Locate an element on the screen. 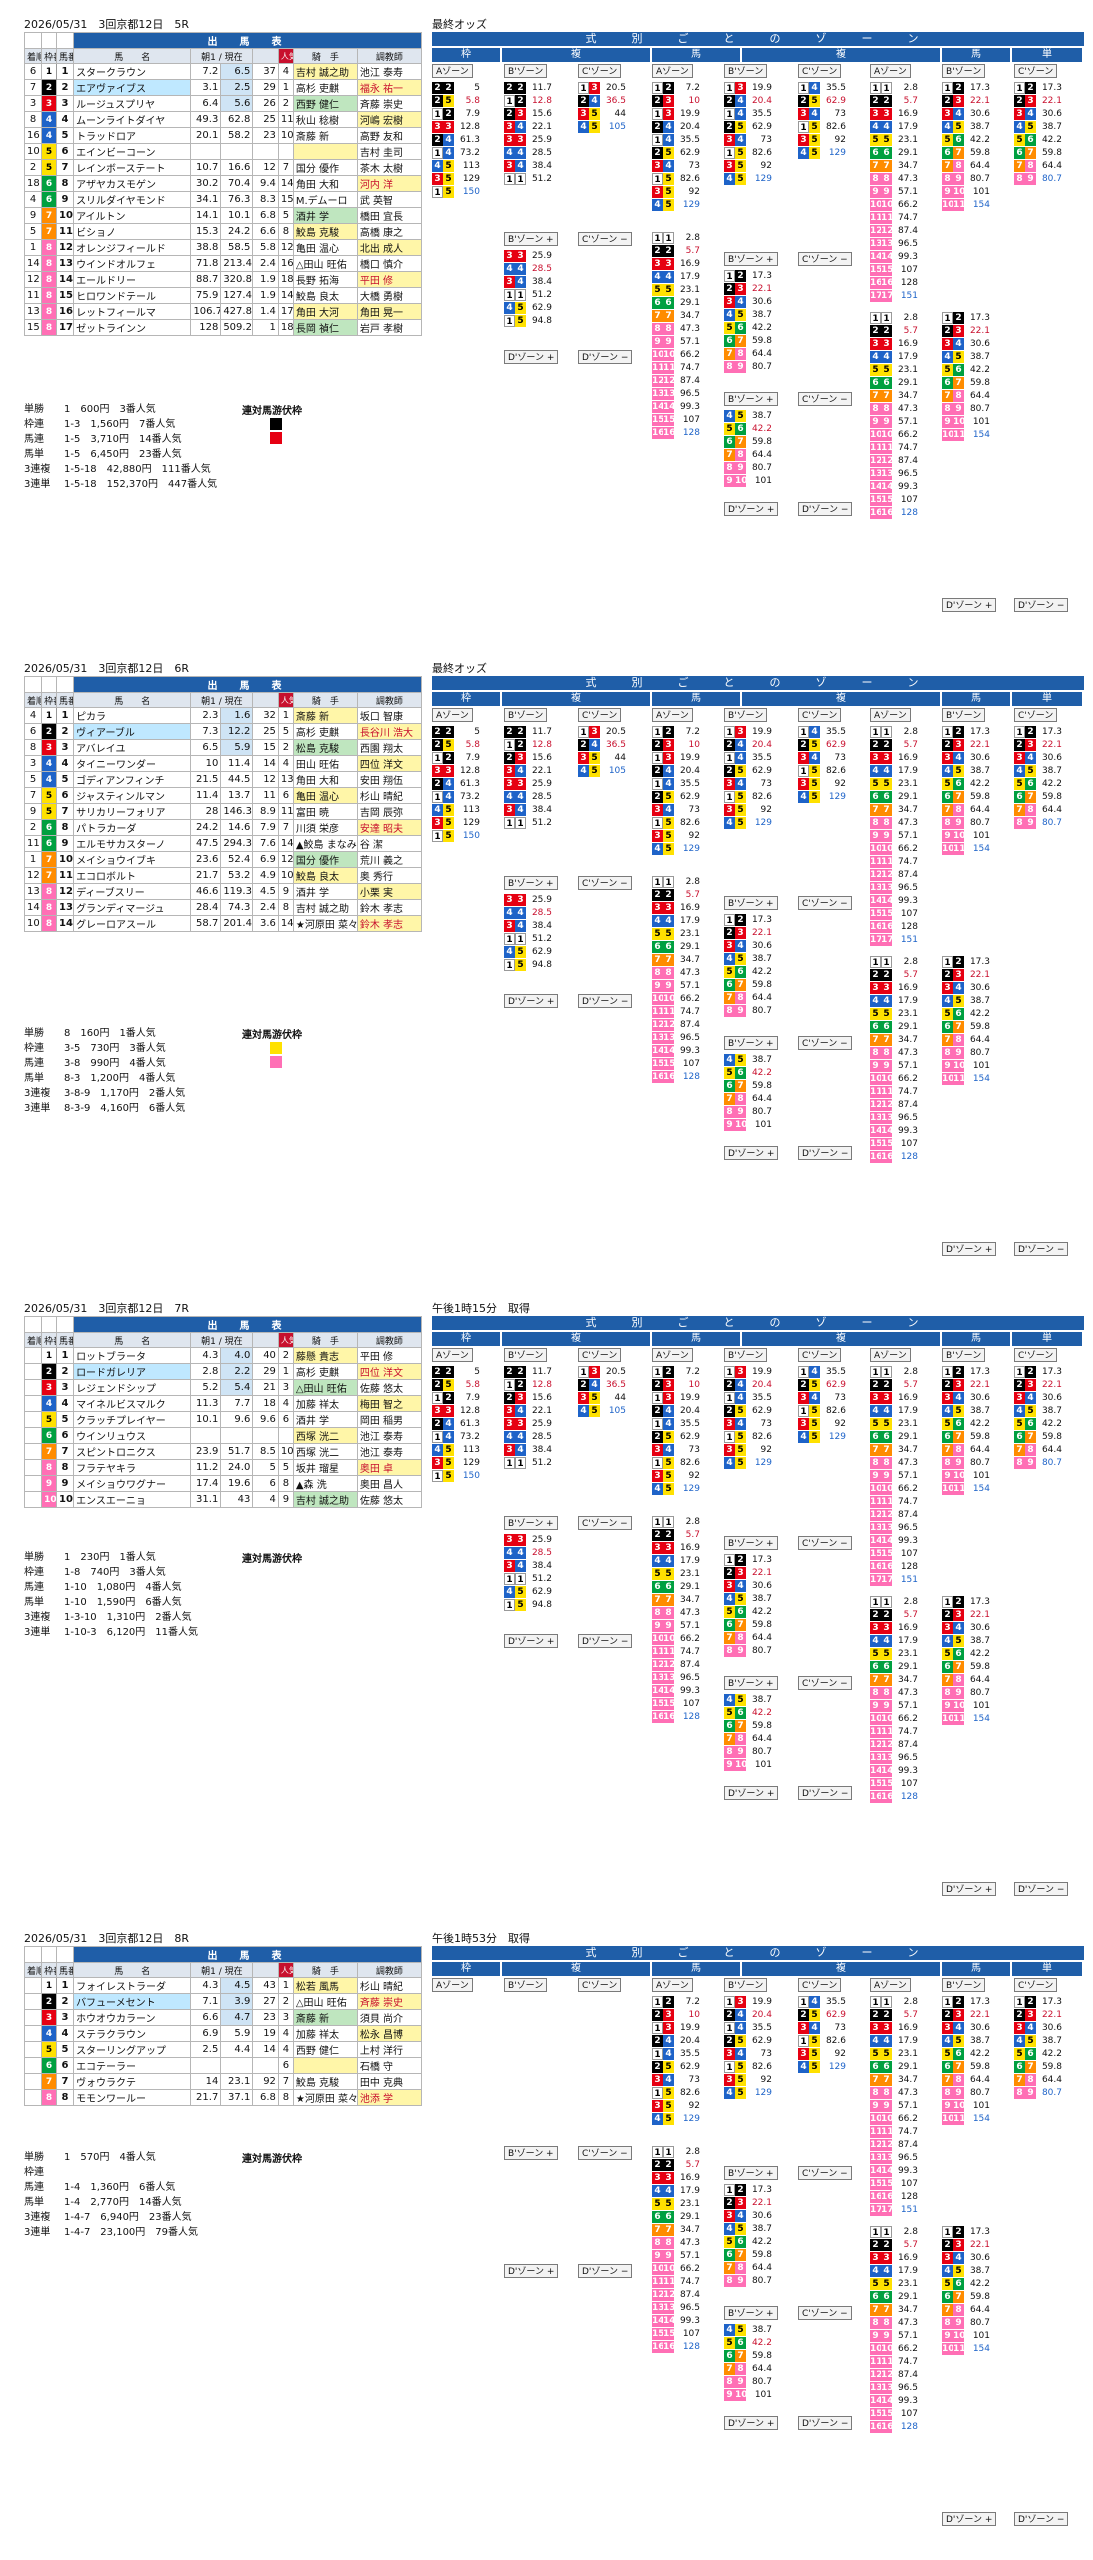 The height and width of the screenshot is (2560, 1093). zone-row: 7 8 64.4 is located at coordinates (967, 166).